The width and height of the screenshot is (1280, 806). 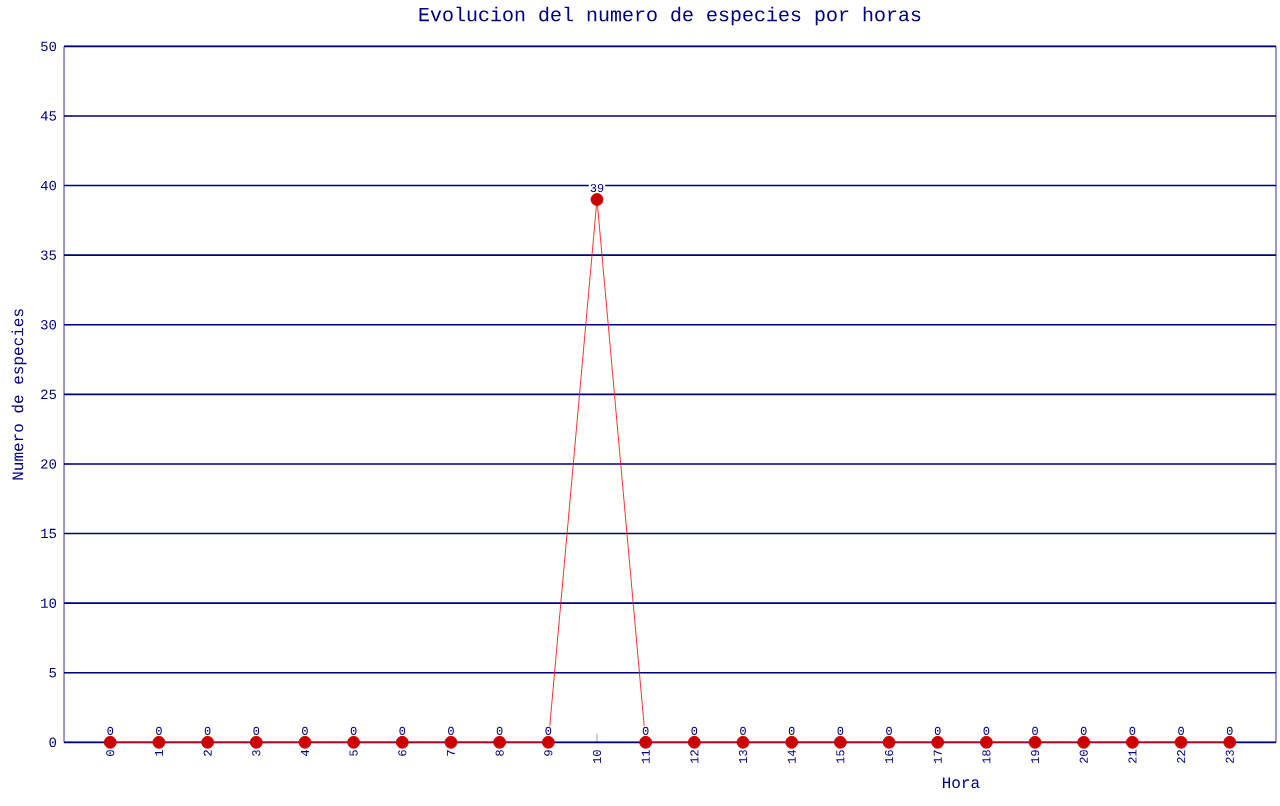 What do you see at coordinates (961, 782) in the screenshot?
I see `x-axis-title: Hora` at bounding box center [961, 782].